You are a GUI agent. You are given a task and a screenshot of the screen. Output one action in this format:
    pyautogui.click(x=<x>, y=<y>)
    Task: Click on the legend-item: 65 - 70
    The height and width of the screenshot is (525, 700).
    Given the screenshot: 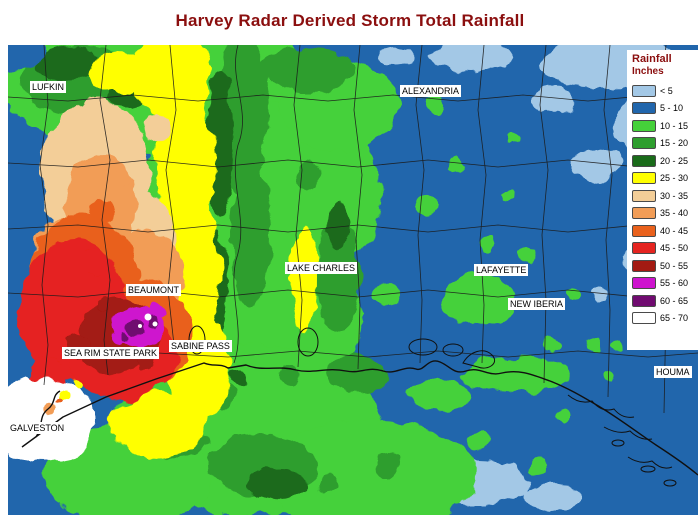 What is the action you would take?
    pyautogui.click(x=665, y=319)
    